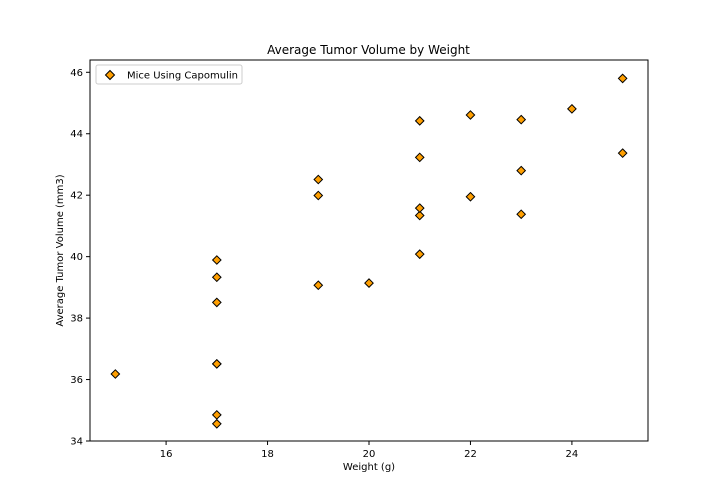 This screenshot has height=504, width=720. I want to click on legend-label: Mice Using Capomulin, so click(182, 76).